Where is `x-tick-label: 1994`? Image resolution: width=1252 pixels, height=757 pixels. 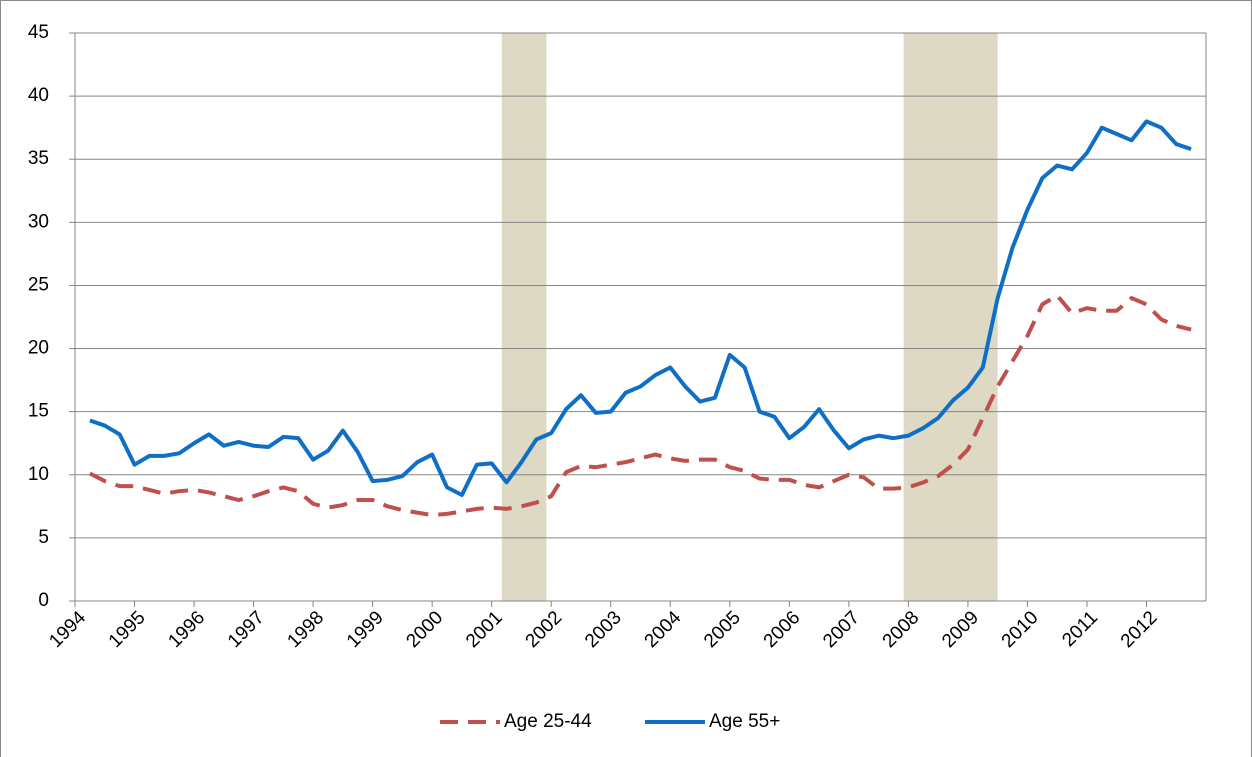
x-tick-label: 1994 is located at coordinates (67, 629).